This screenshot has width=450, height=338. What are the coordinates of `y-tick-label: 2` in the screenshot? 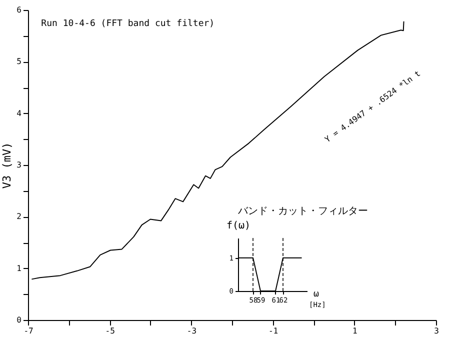 It's located at (19, 217).